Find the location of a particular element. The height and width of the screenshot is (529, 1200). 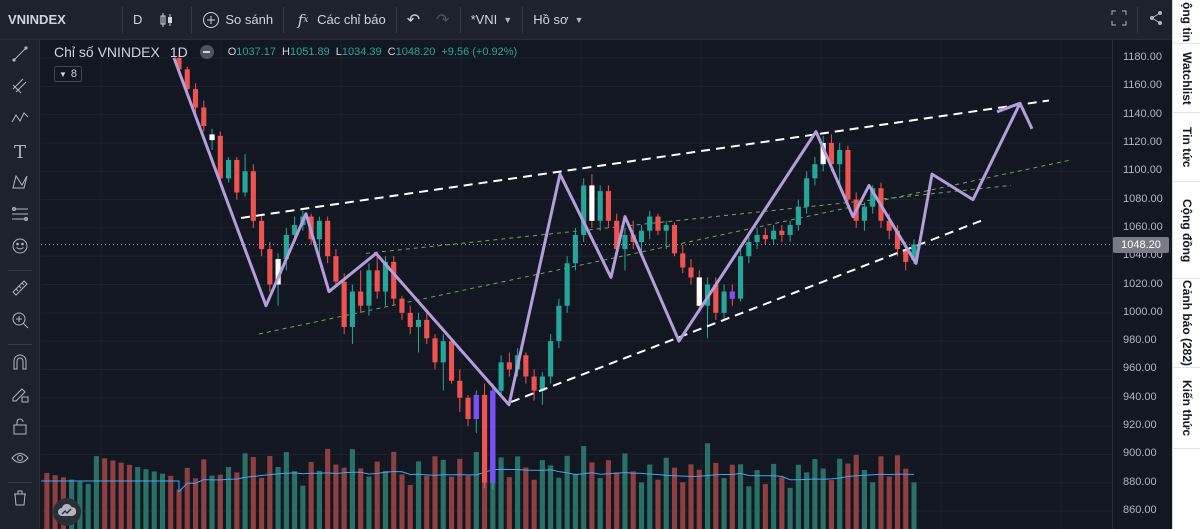

remove-drawings-button is located at coordinates (20, 500).